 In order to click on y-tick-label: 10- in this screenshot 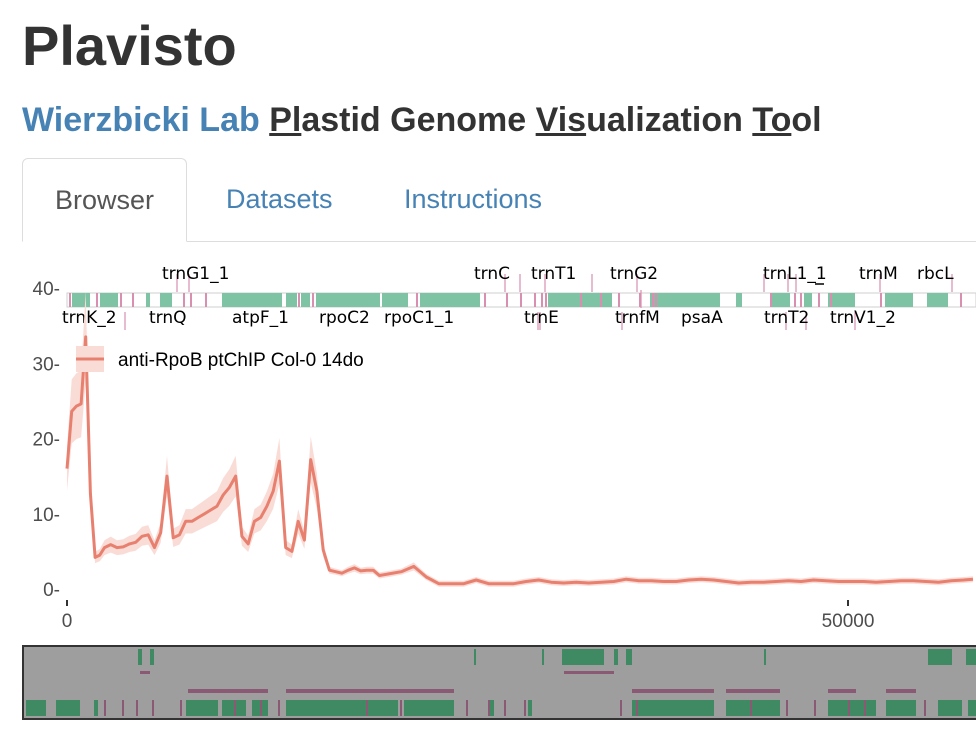, I will do `click(46, 515)`.